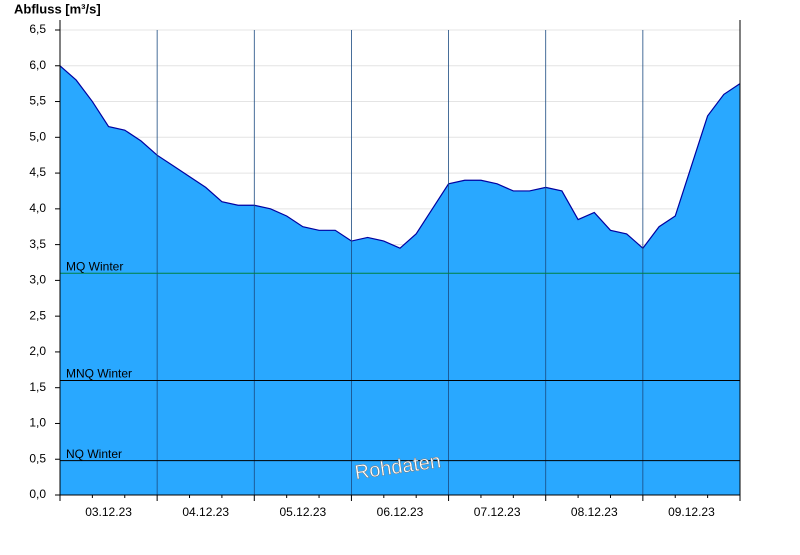 Image resolution: width=800 pixels, height=555 pixels. Describe the element at coordinates (94, 454) in the screenshot. I see `reference-label: NQ Winter` at that location.